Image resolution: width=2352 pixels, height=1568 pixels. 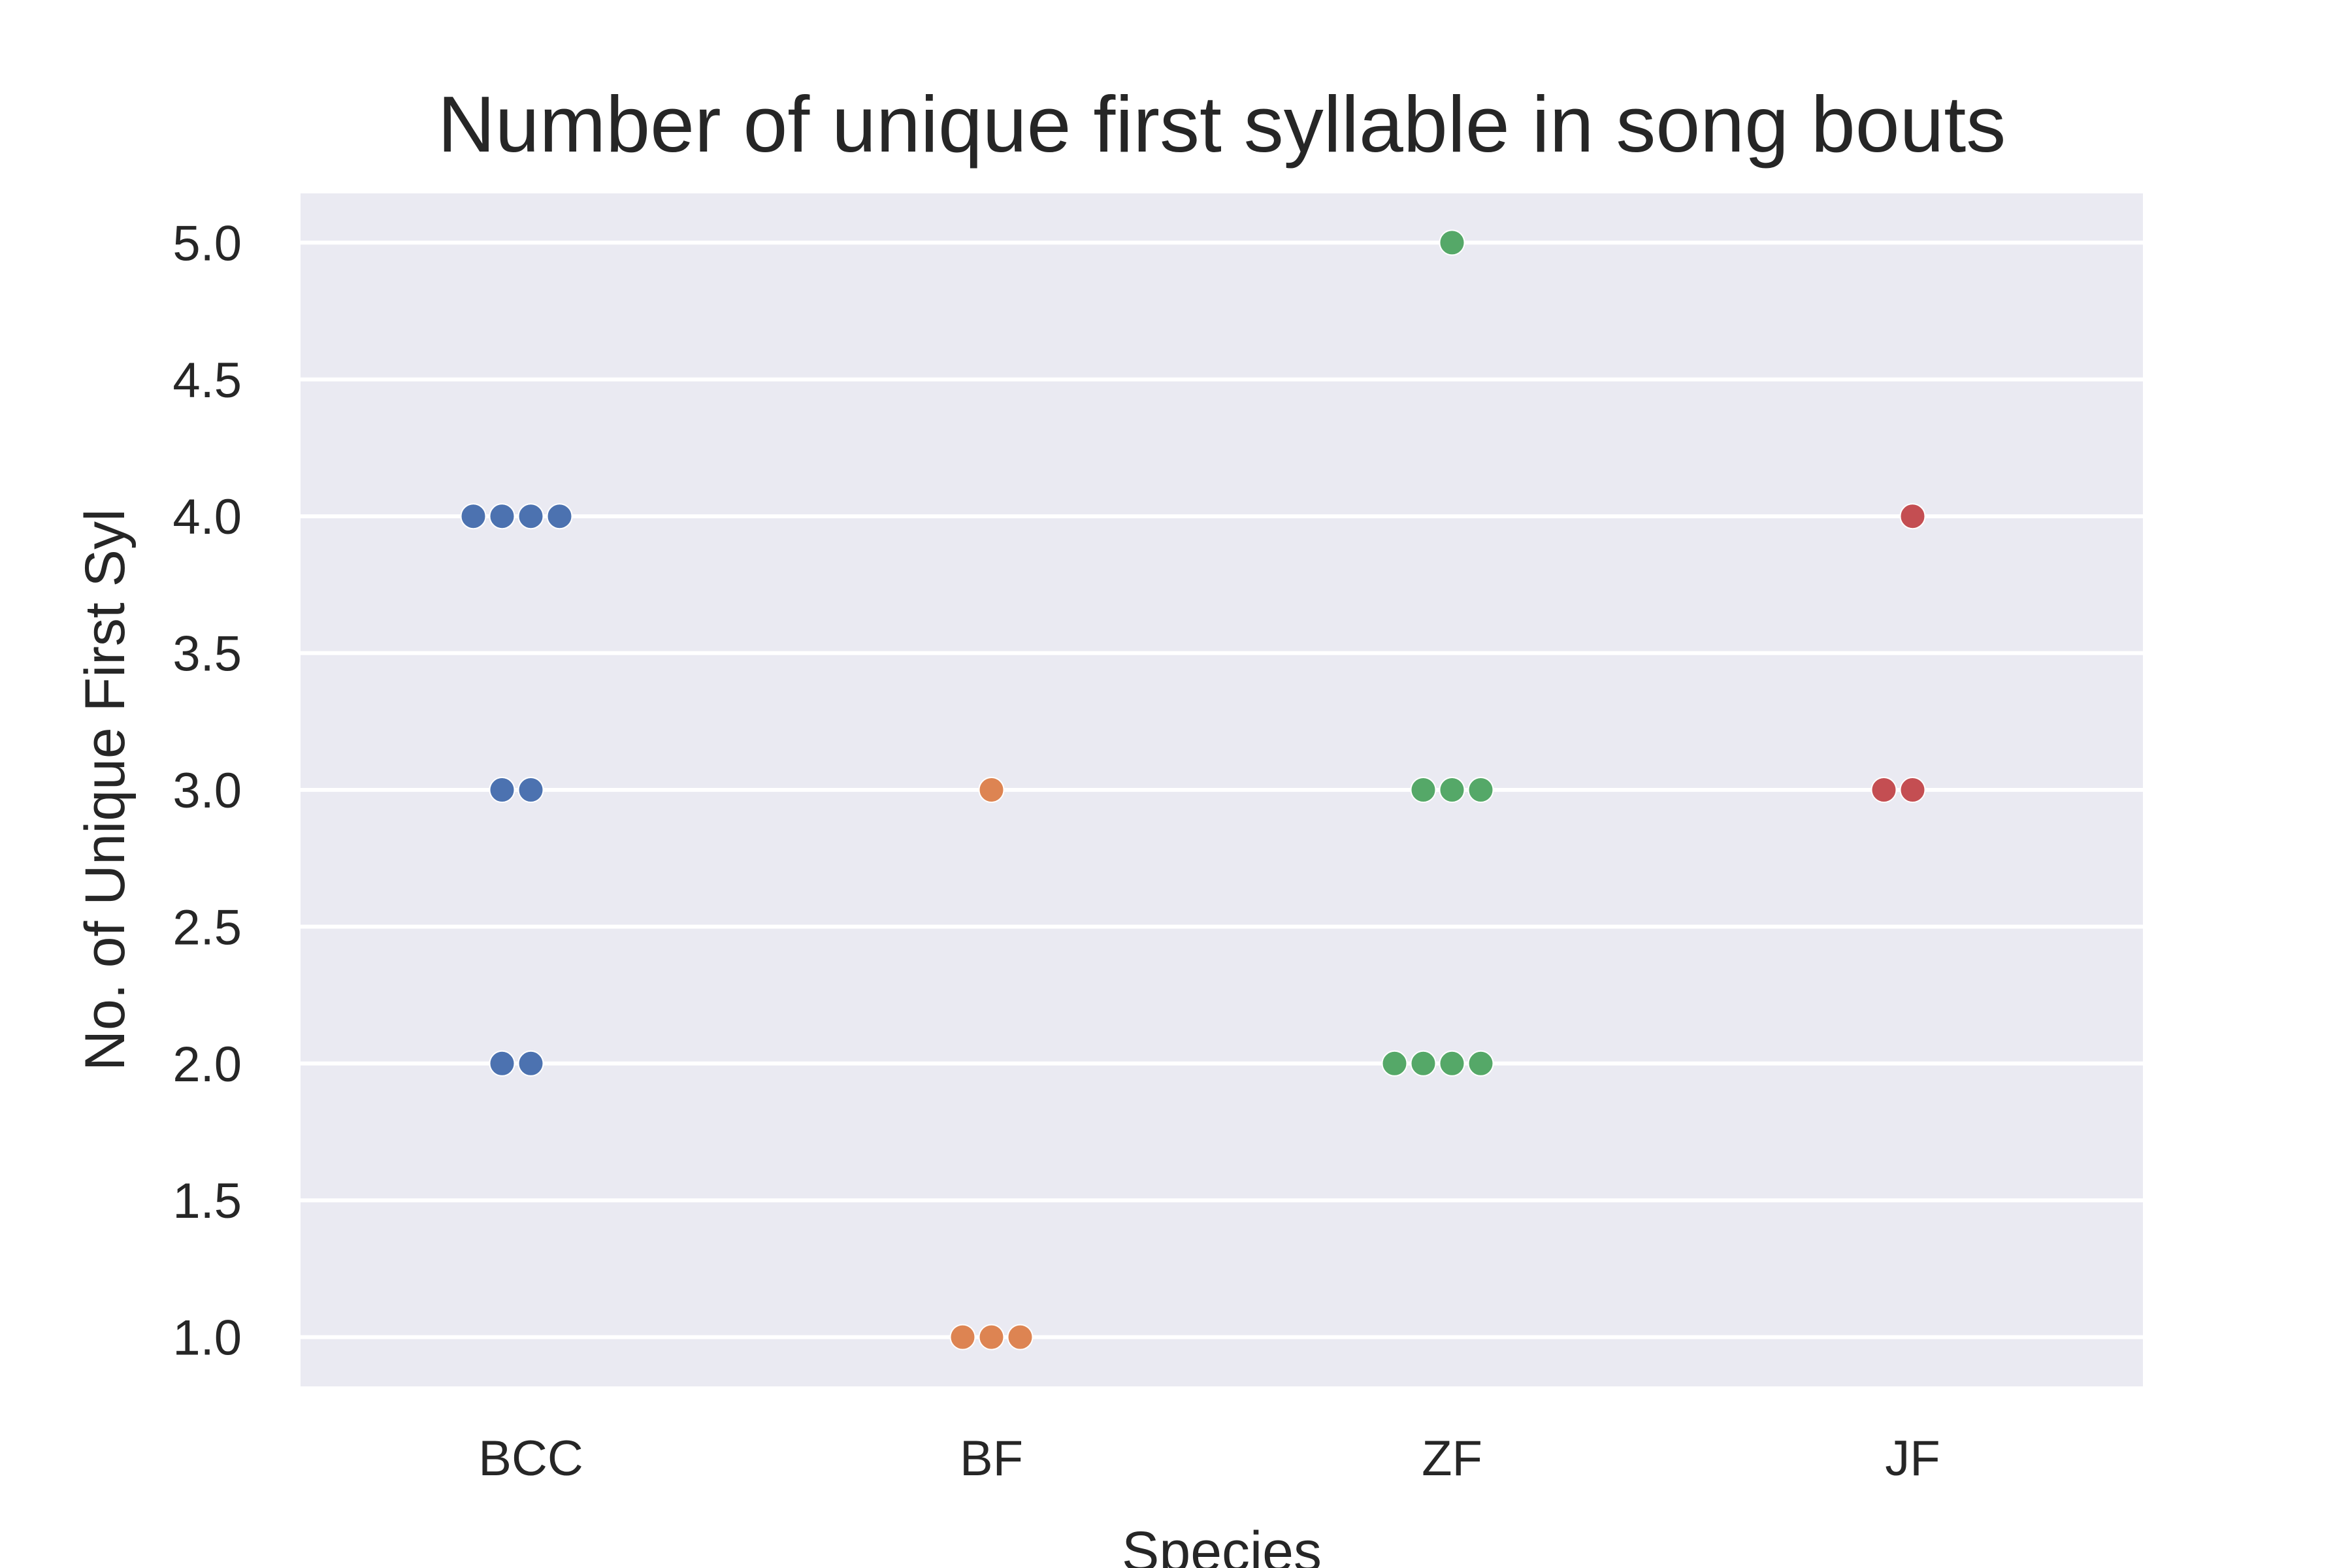 I want to click on y-tick-label: 2.5, so click(x=207, y=927).